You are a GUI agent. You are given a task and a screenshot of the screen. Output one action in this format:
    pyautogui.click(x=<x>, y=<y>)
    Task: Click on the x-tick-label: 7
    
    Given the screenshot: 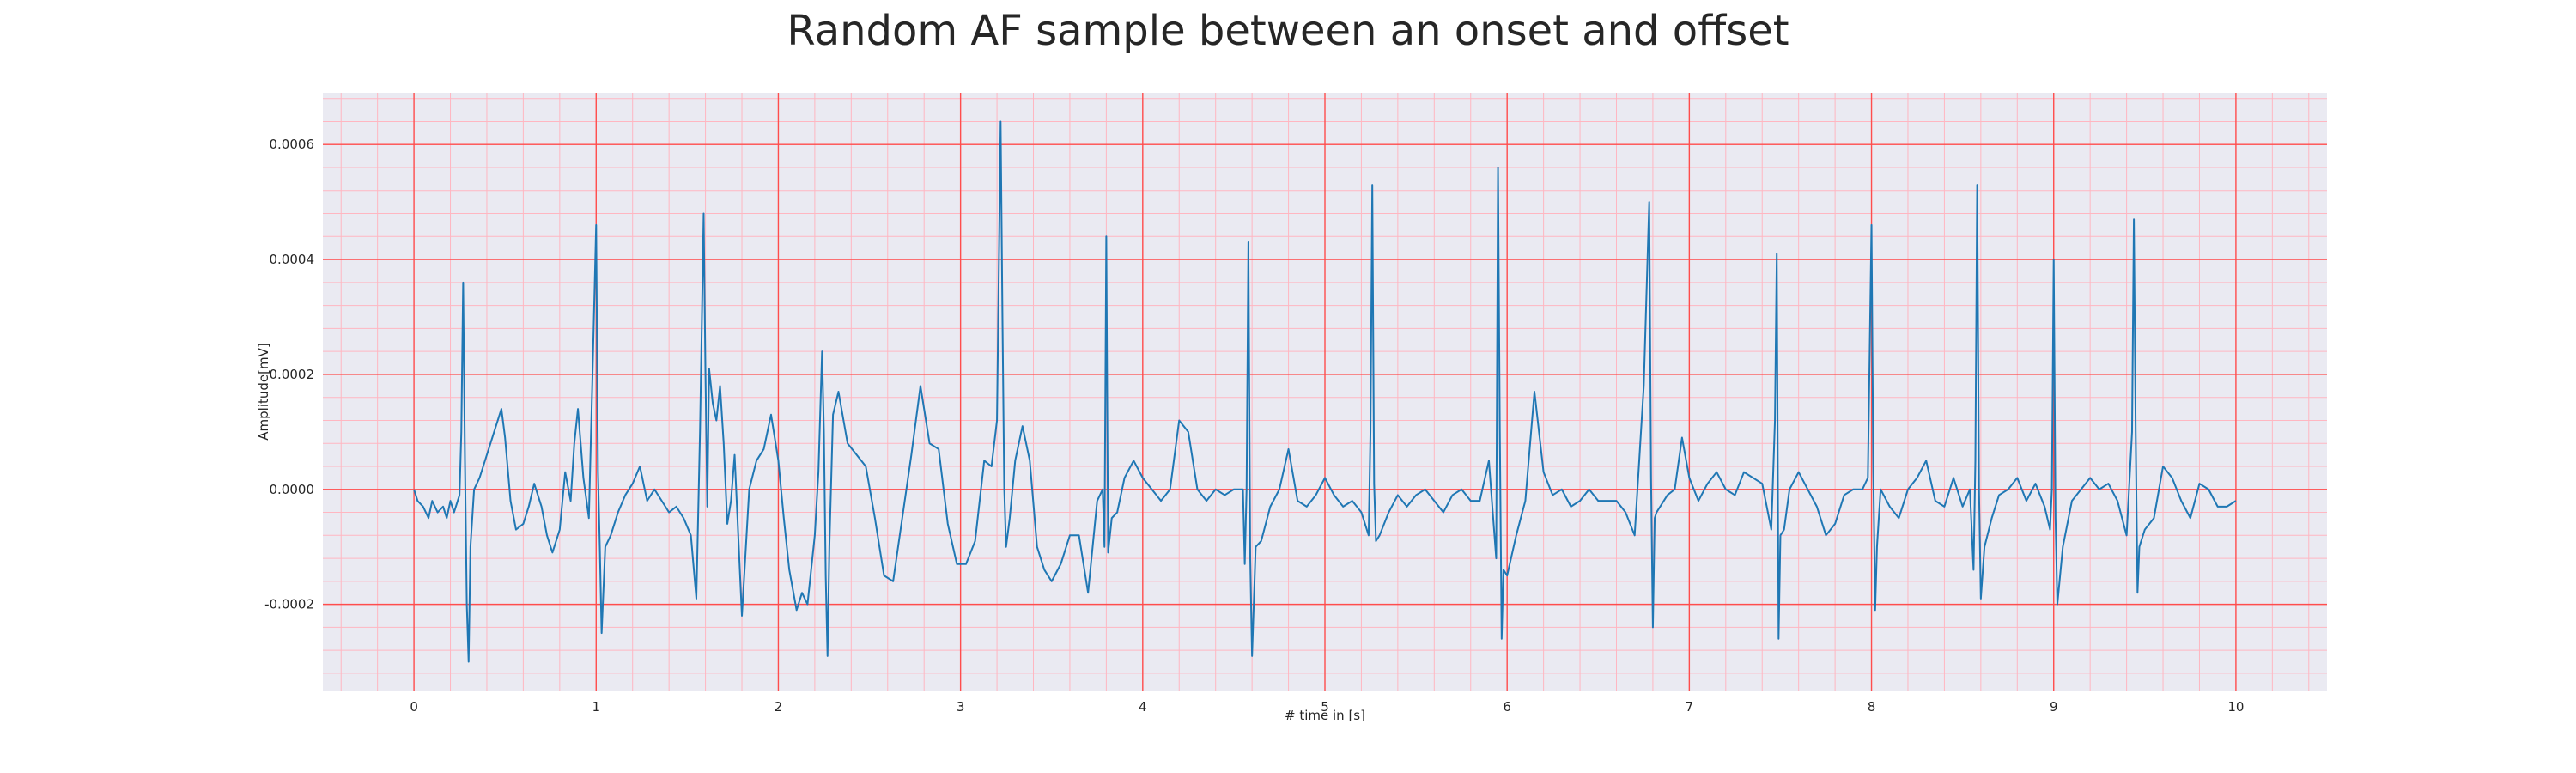 What is the action you would take?
    pyautogui.click(x=1690, y=707)
    